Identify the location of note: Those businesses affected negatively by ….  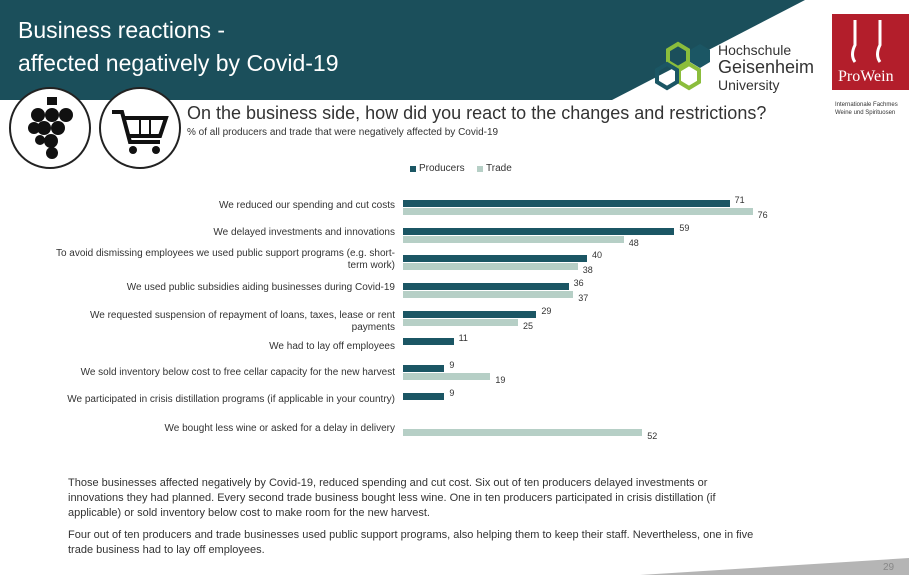
(392, 498).